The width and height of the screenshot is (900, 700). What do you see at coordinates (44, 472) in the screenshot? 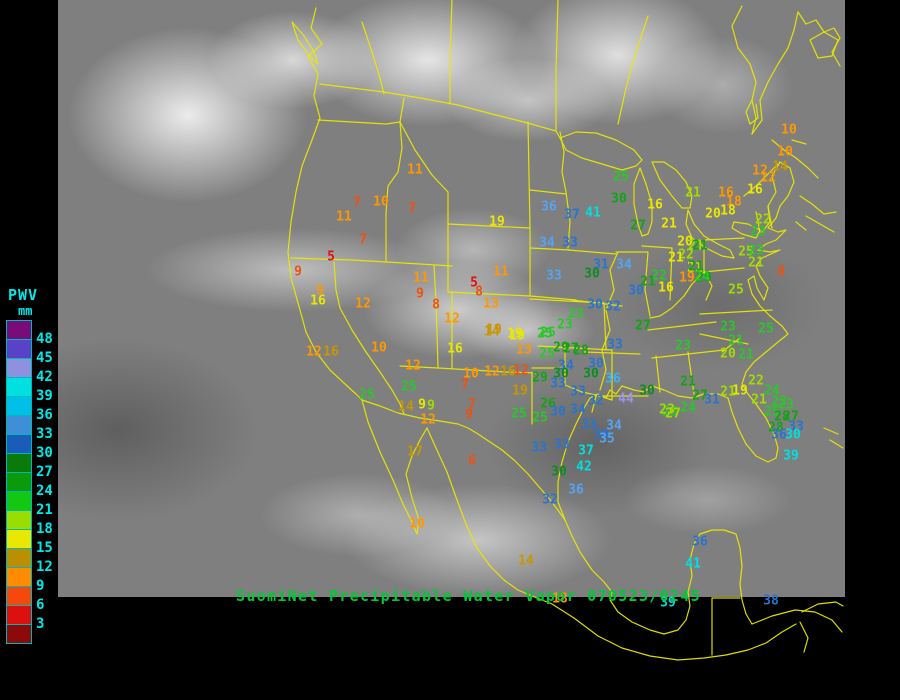
I see `legend-tick-label: 27` at bounding box center [44, 472].